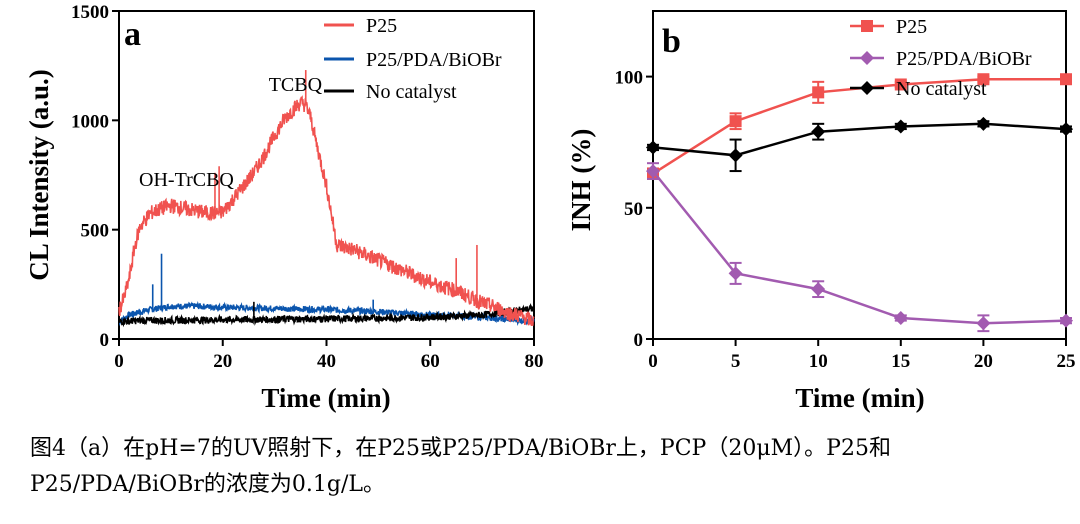  I want to click on a-ytick-label-2: 1000, so click(90, 121).